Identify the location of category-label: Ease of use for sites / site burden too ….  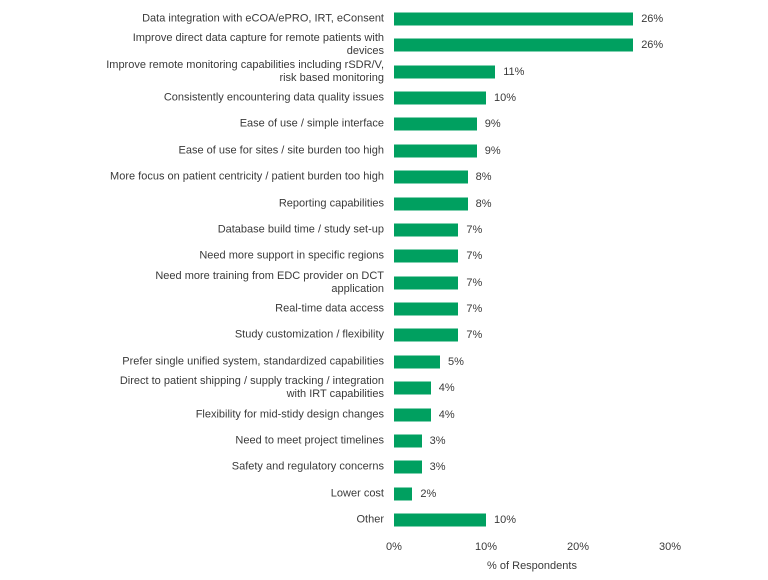
(281, 150).